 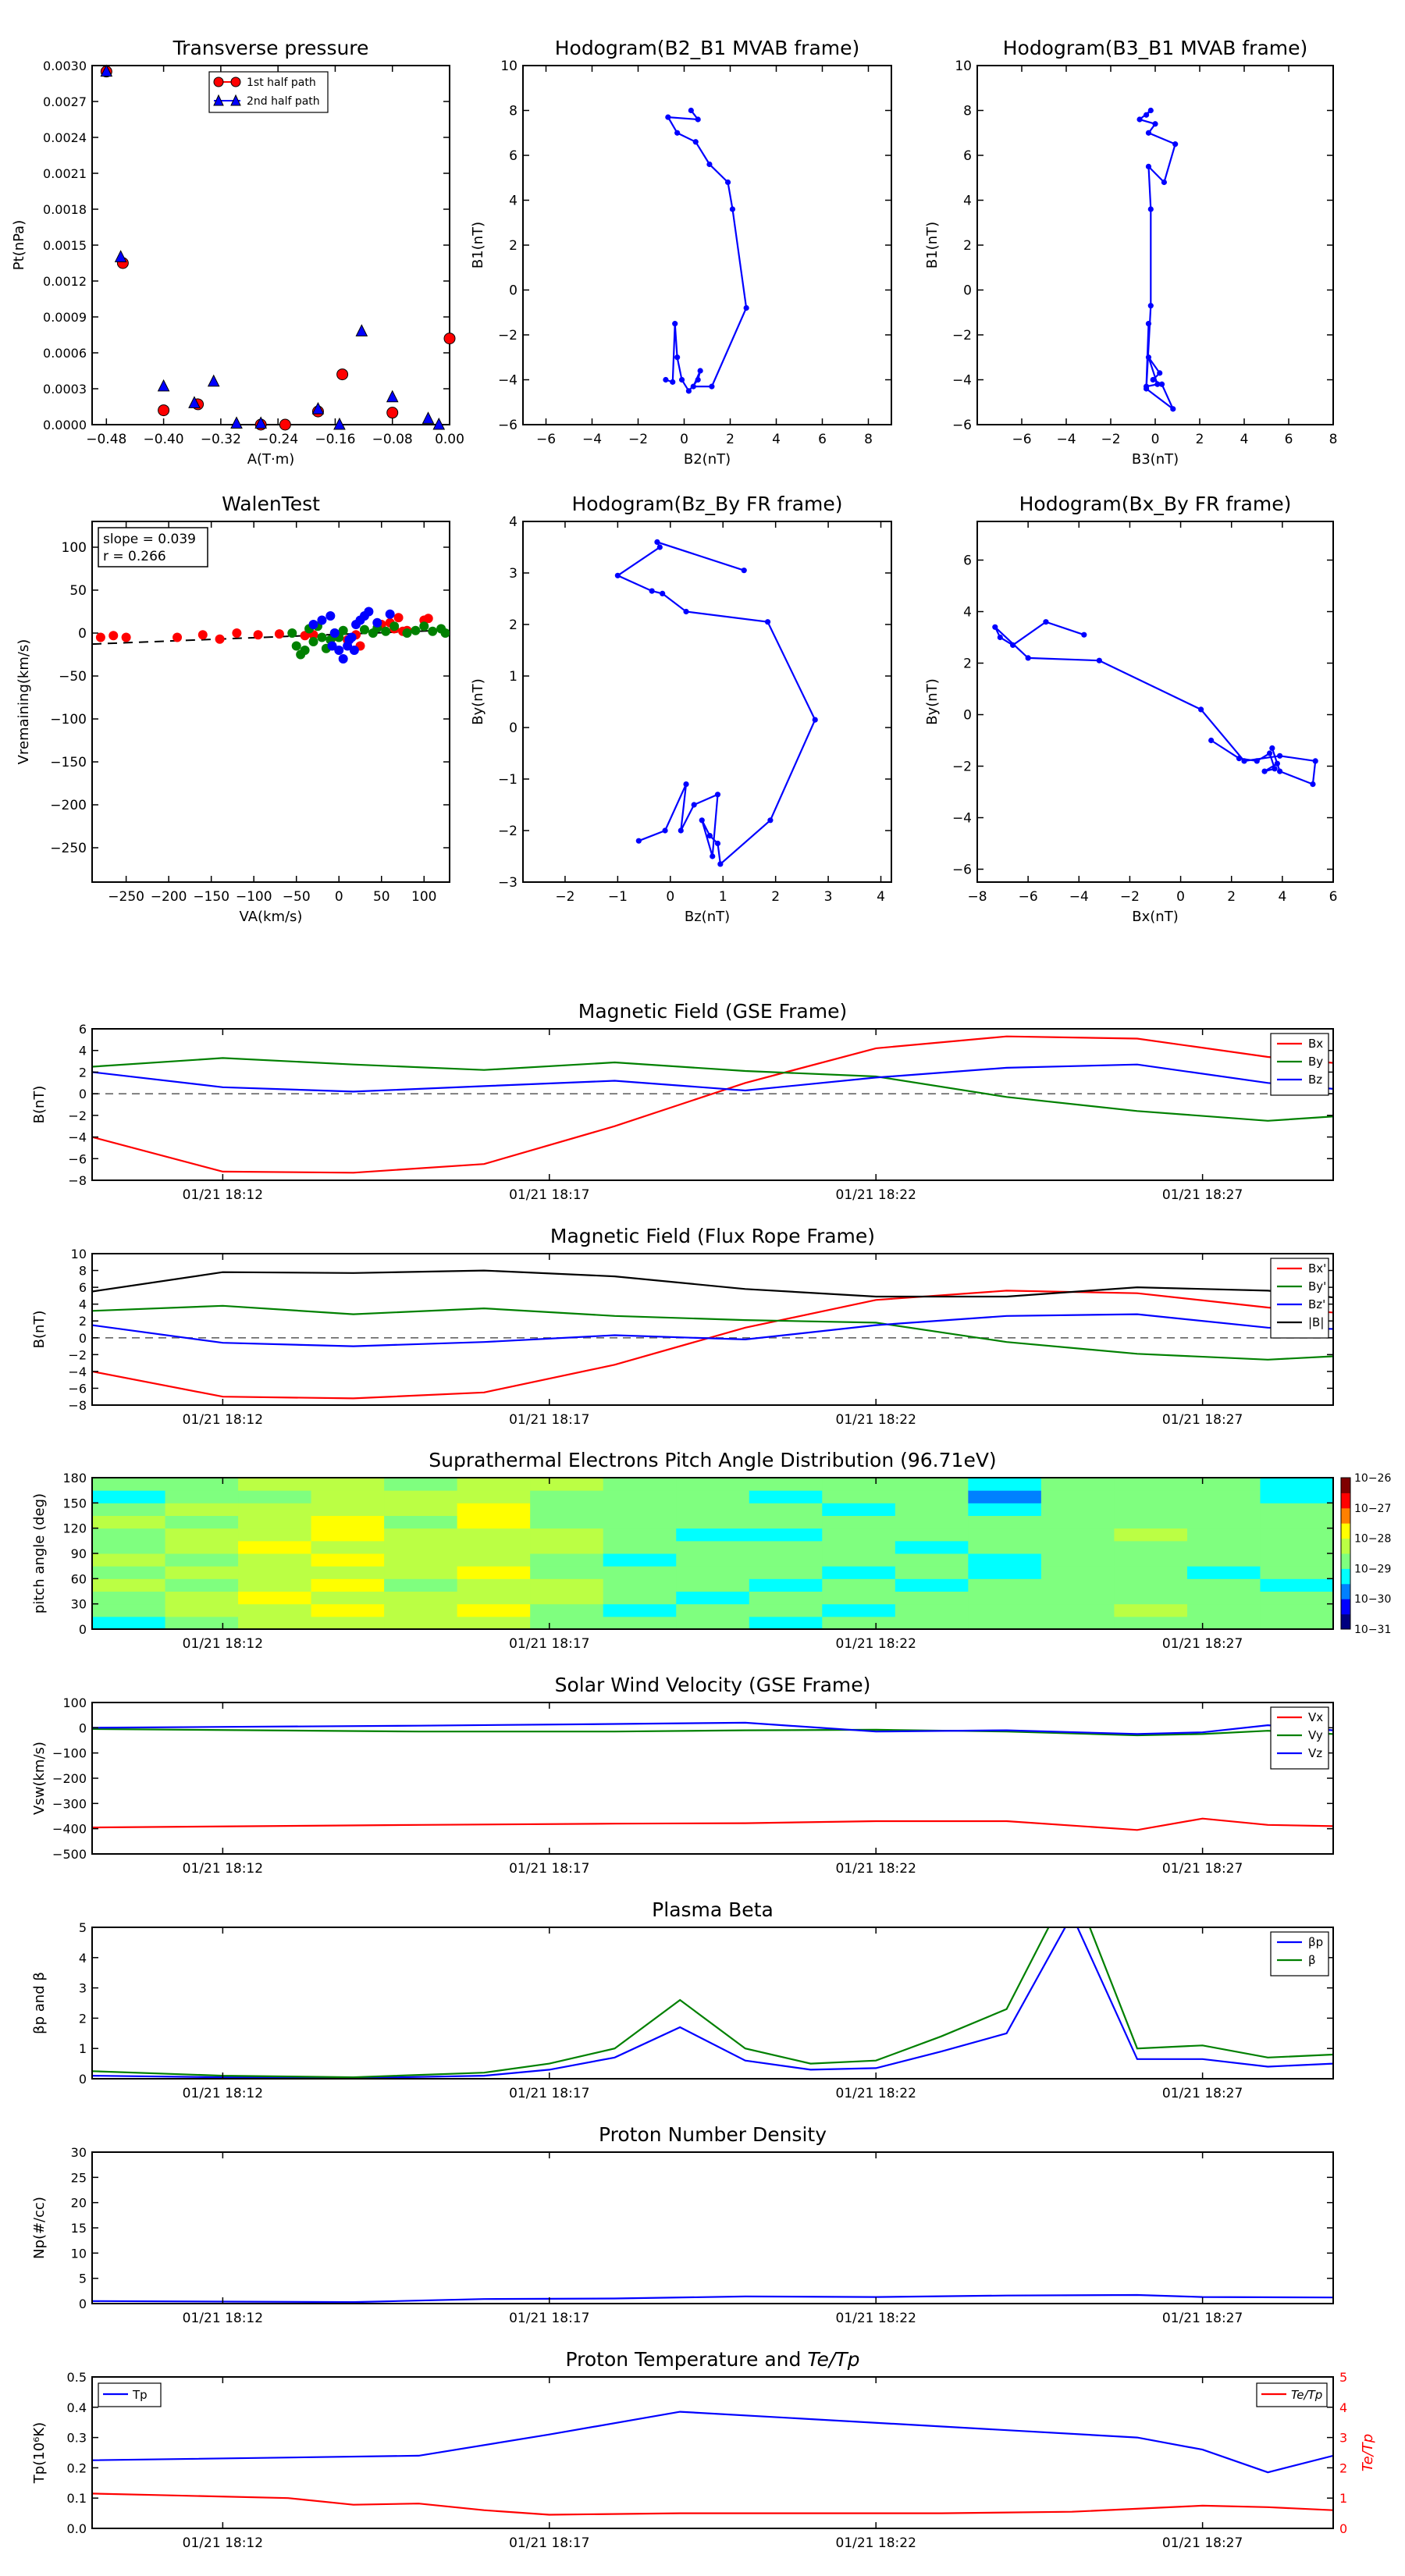 I want to click on y-tick-label: −2, so click(x=508, y=831).